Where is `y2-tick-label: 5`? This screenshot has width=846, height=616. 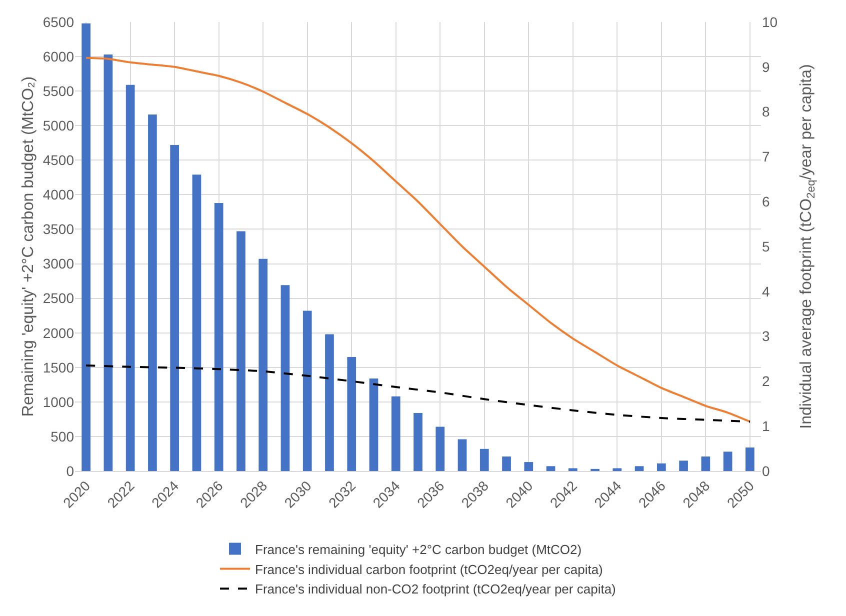 y2-tick-label: 5 is located at coordinates (766, 246).